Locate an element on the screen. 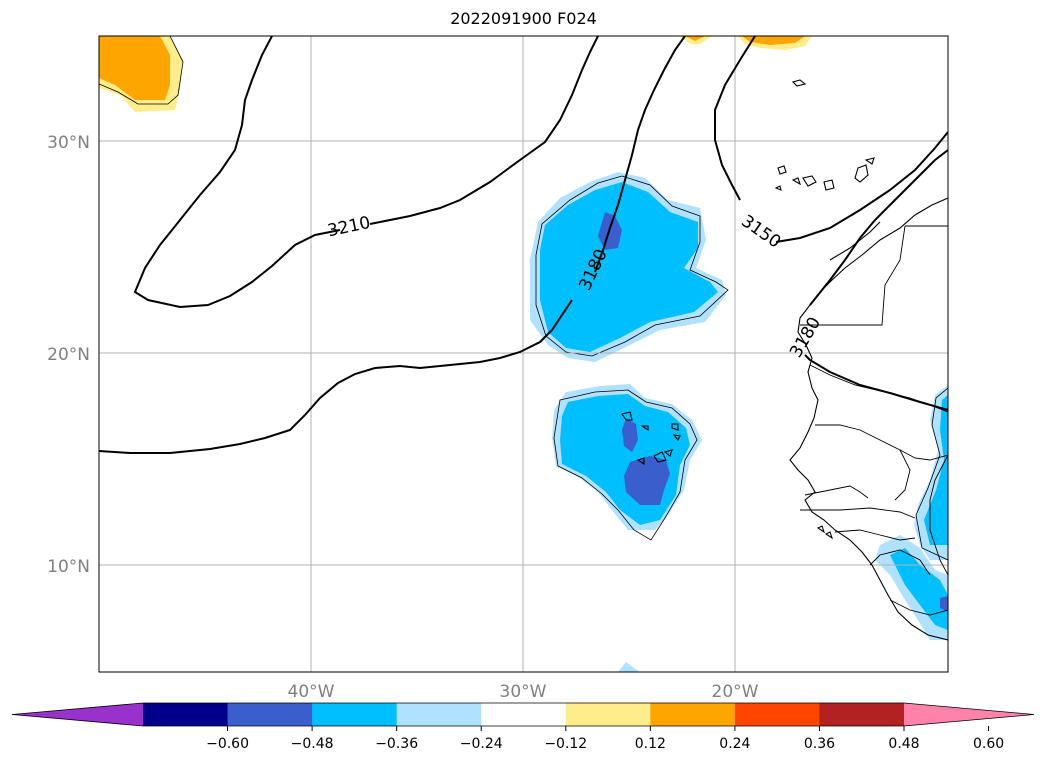  lon-label-20w: 20°W is located at coordinates (735, 692).